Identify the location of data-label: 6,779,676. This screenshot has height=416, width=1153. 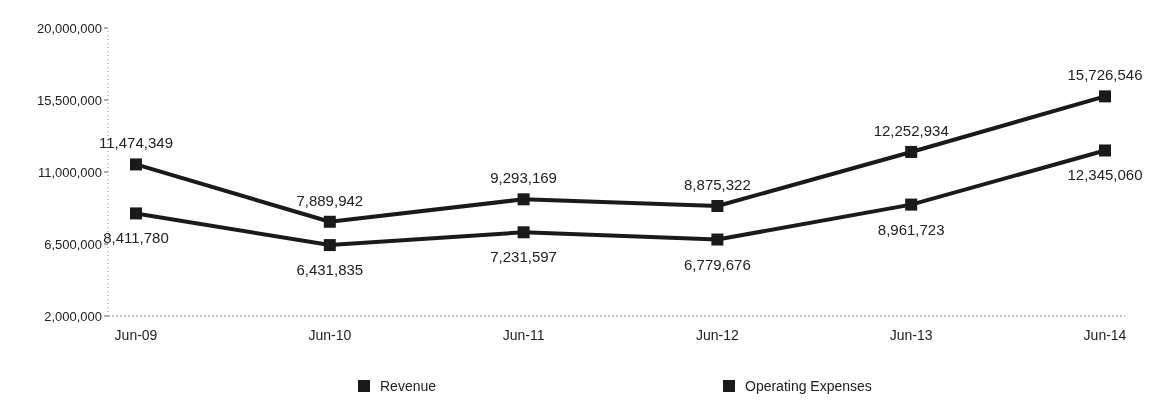
(717, 264).